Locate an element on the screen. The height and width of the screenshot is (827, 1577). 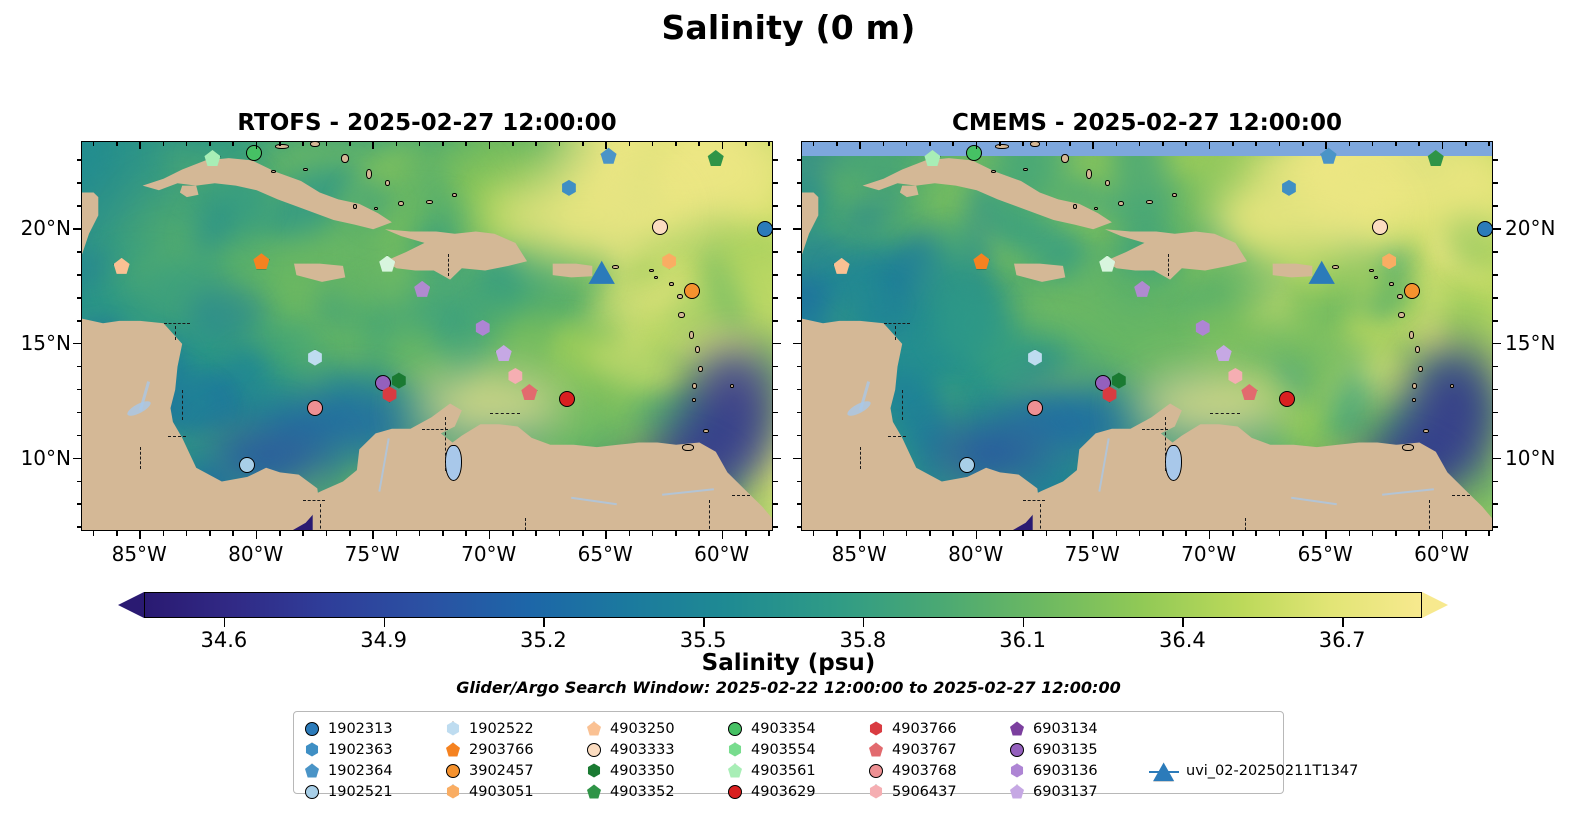
legend-item: 4903766 is located at coordinates (937, 728).